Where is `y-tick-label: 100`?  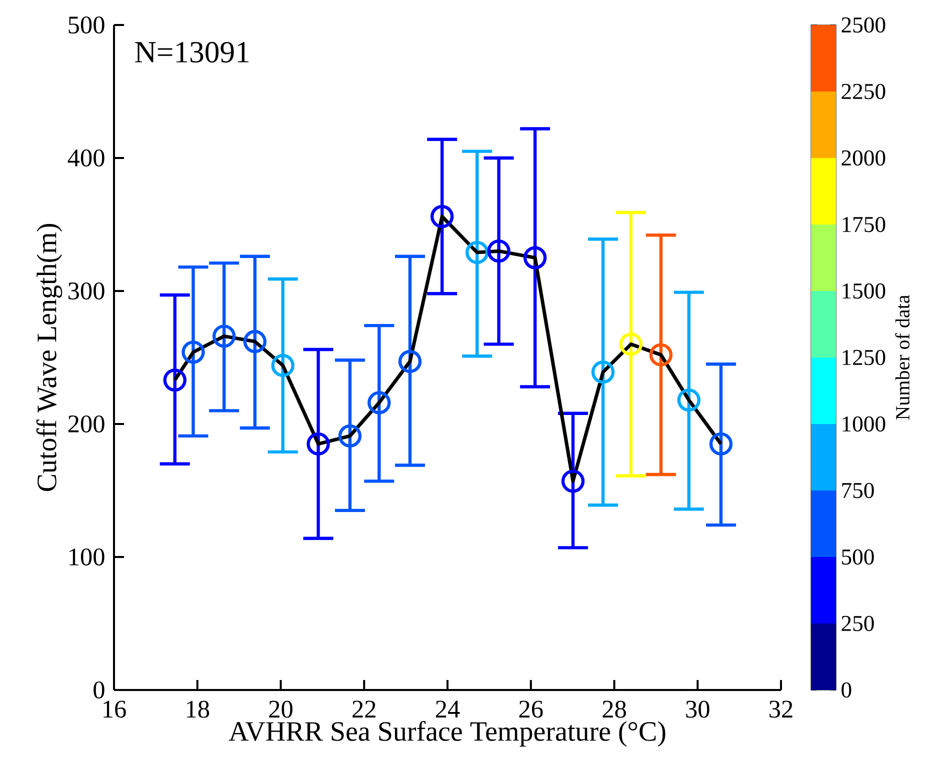
y-tick-label: 100 is located at coordinates (87, 557).